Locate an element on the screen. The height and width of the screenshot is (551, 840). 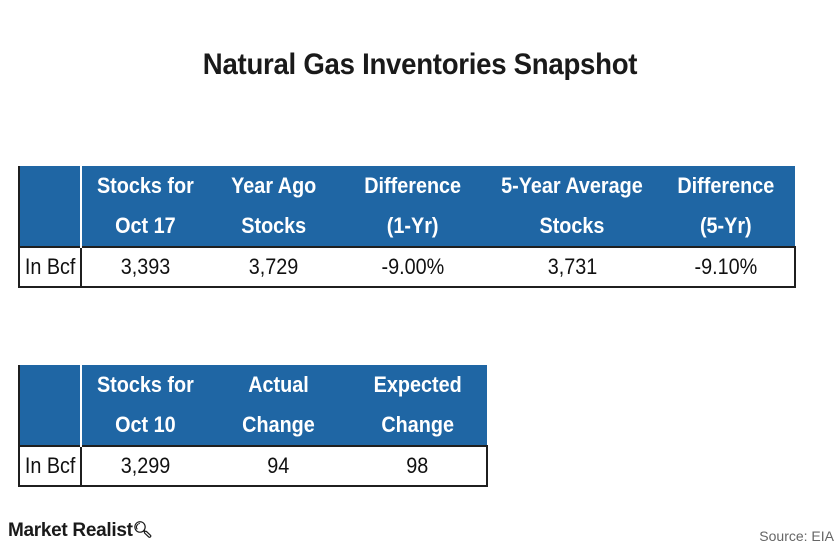
cell-difference-5yr: -9.10% is located at coordinates (726, 267).